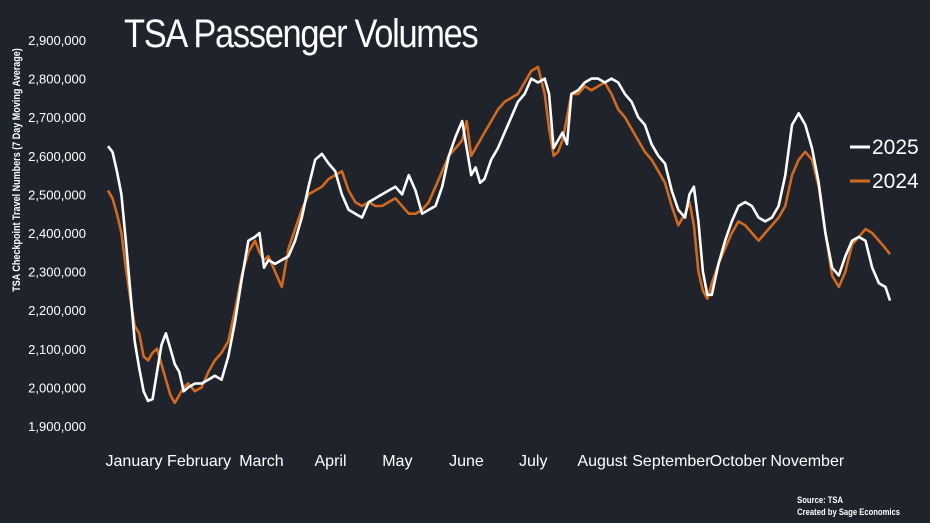 This screenshot has height=523, width=930. I want to click on credit-line: Created by Sage Economics, so click(848, 512).